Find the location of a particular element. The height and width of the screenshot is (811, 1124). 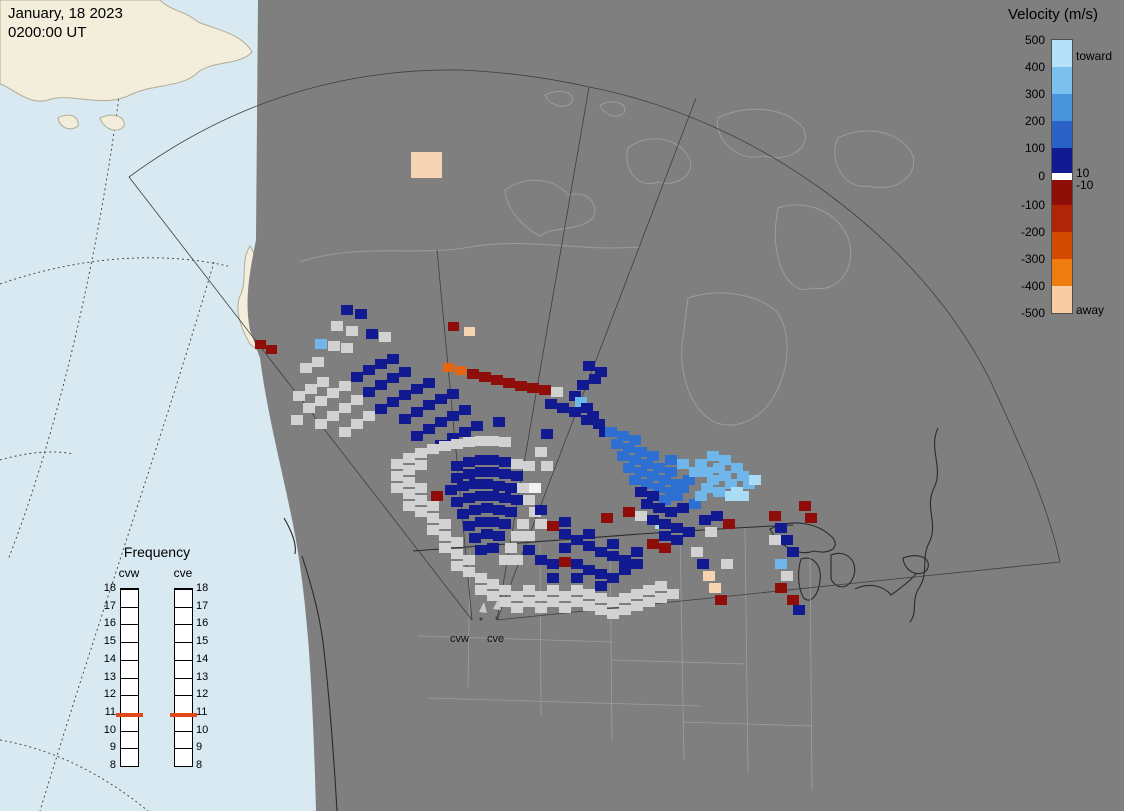

state-borders is located at coordinates (615, 659).